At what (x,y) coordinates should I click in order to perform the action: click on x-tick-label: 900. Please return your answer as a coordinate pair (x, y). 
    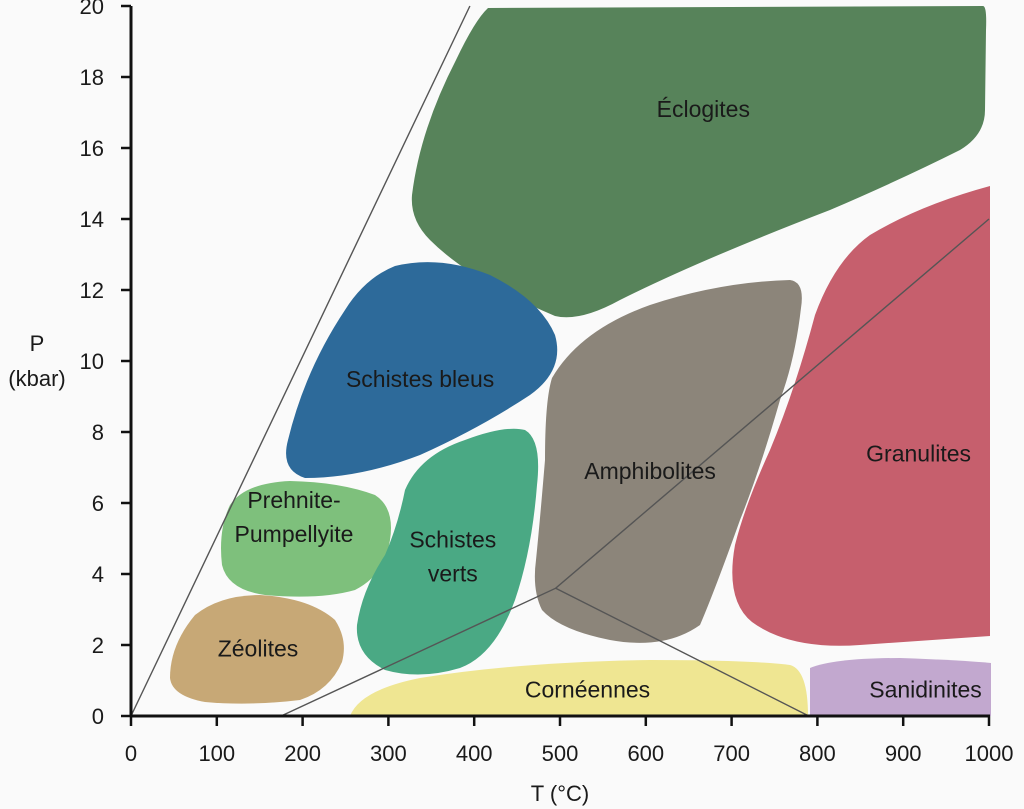
    Looking at the image, I should click on (903, 753).